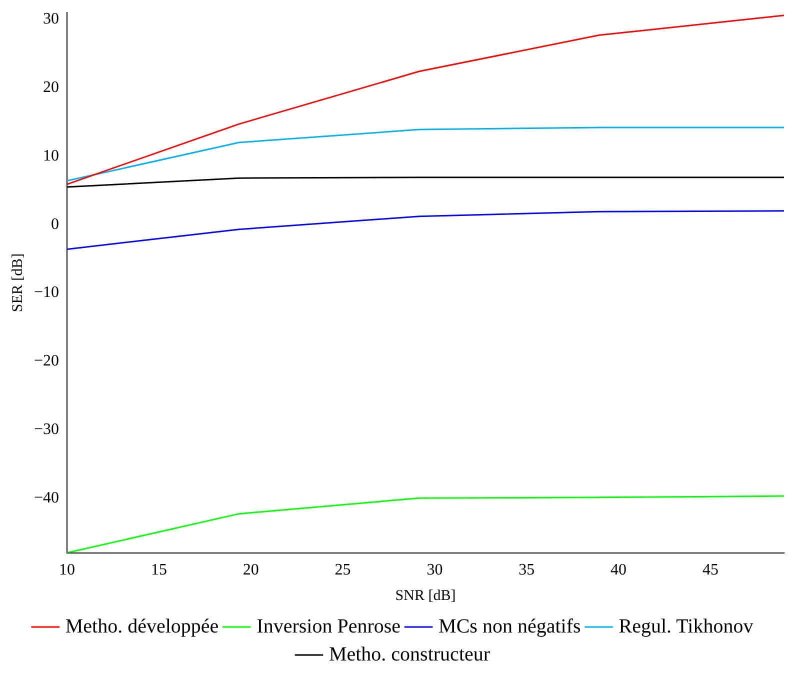  What do you see at coordinates (47, 361) in the screenshot?
I see `y-tick-label: −20` at bounding box center [47, 361].